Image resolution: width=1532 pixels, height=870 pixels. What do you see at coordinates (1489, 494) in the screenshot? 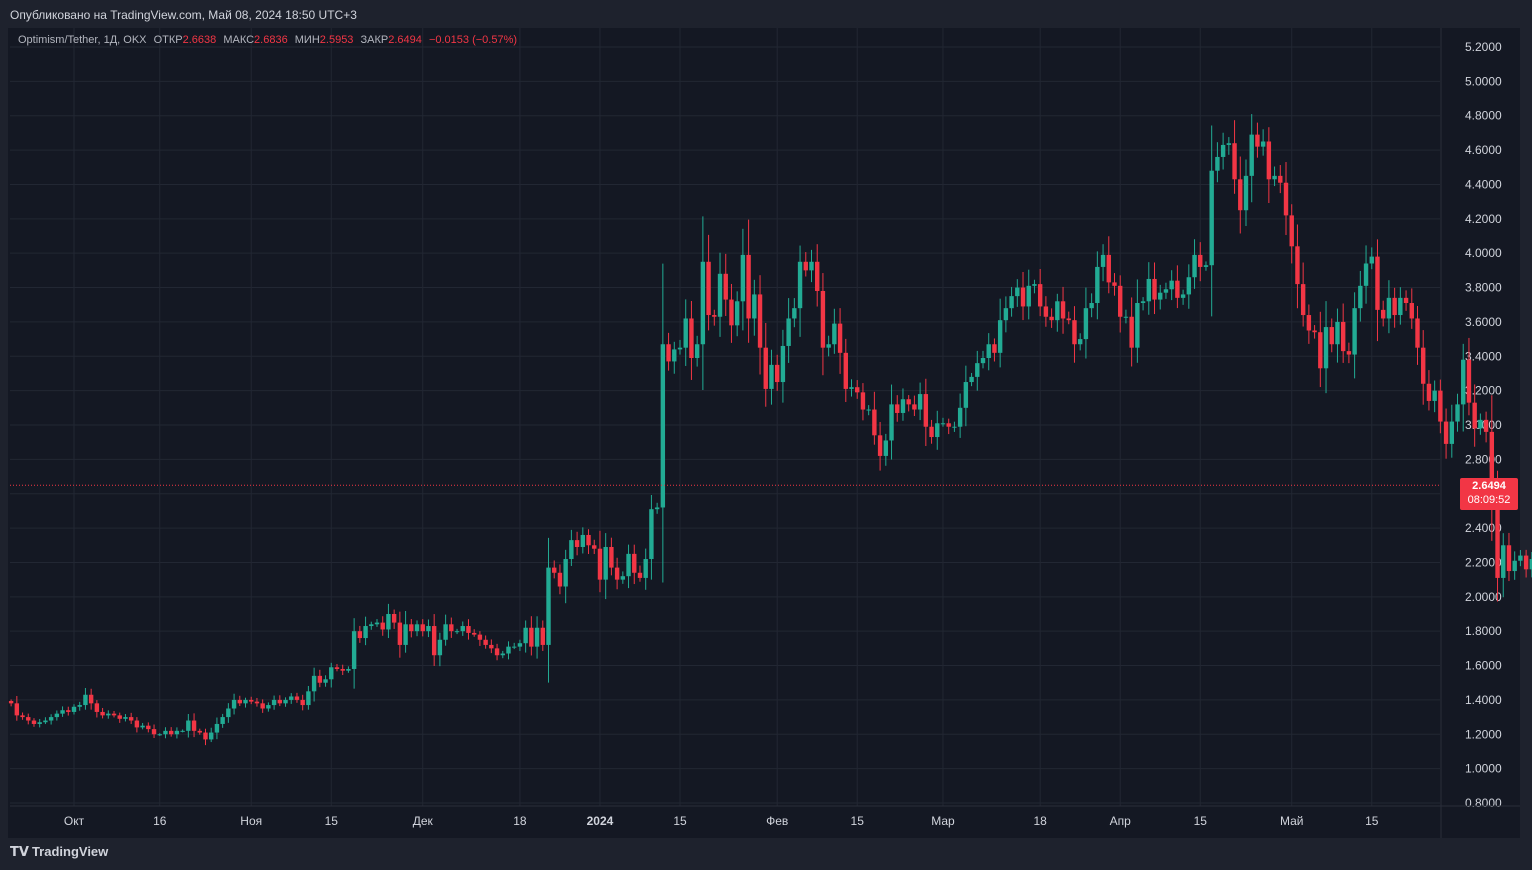
I see `last-price-tag: 2.6494 08:09:52` at bounding box center [1489, 494].